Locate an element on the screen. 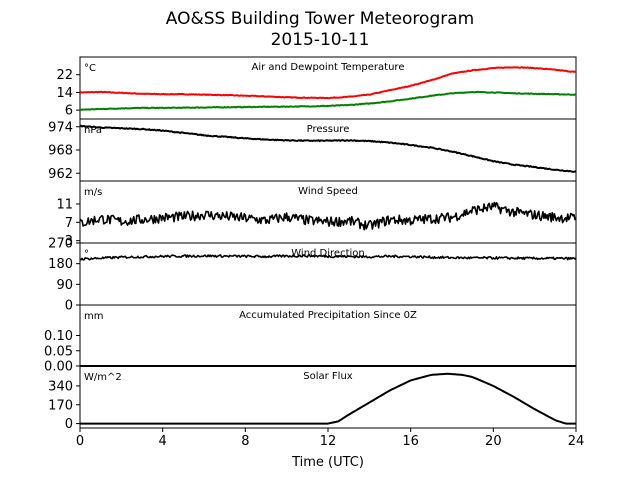 This screenshot has width=640, height=484. panel-4-ytick-label: 0.00 is located at coordinates (58, 367).